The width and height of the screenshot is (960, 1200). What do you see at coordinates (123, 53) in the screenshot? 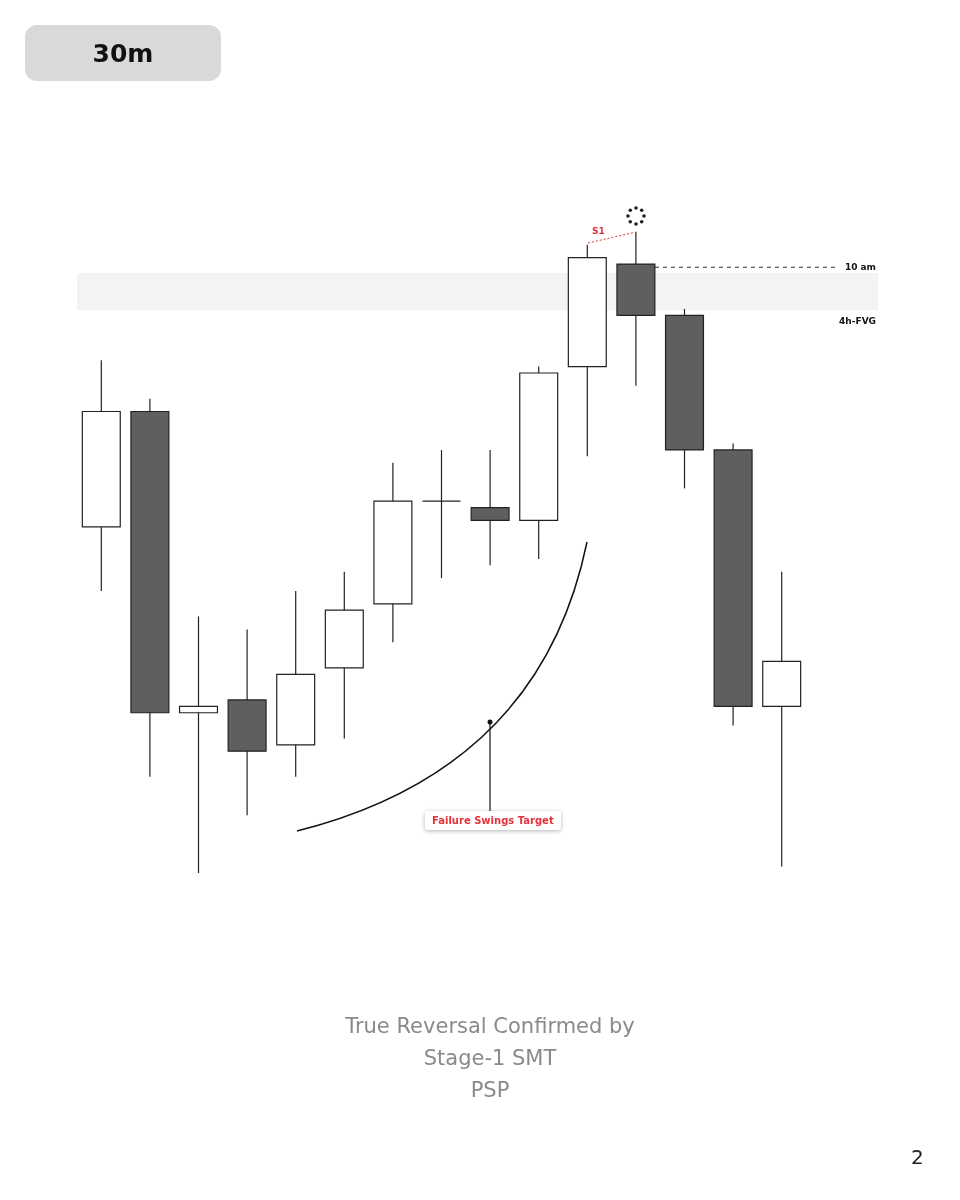
I see `chart-title: 30m` at bounding box center [123, 53].